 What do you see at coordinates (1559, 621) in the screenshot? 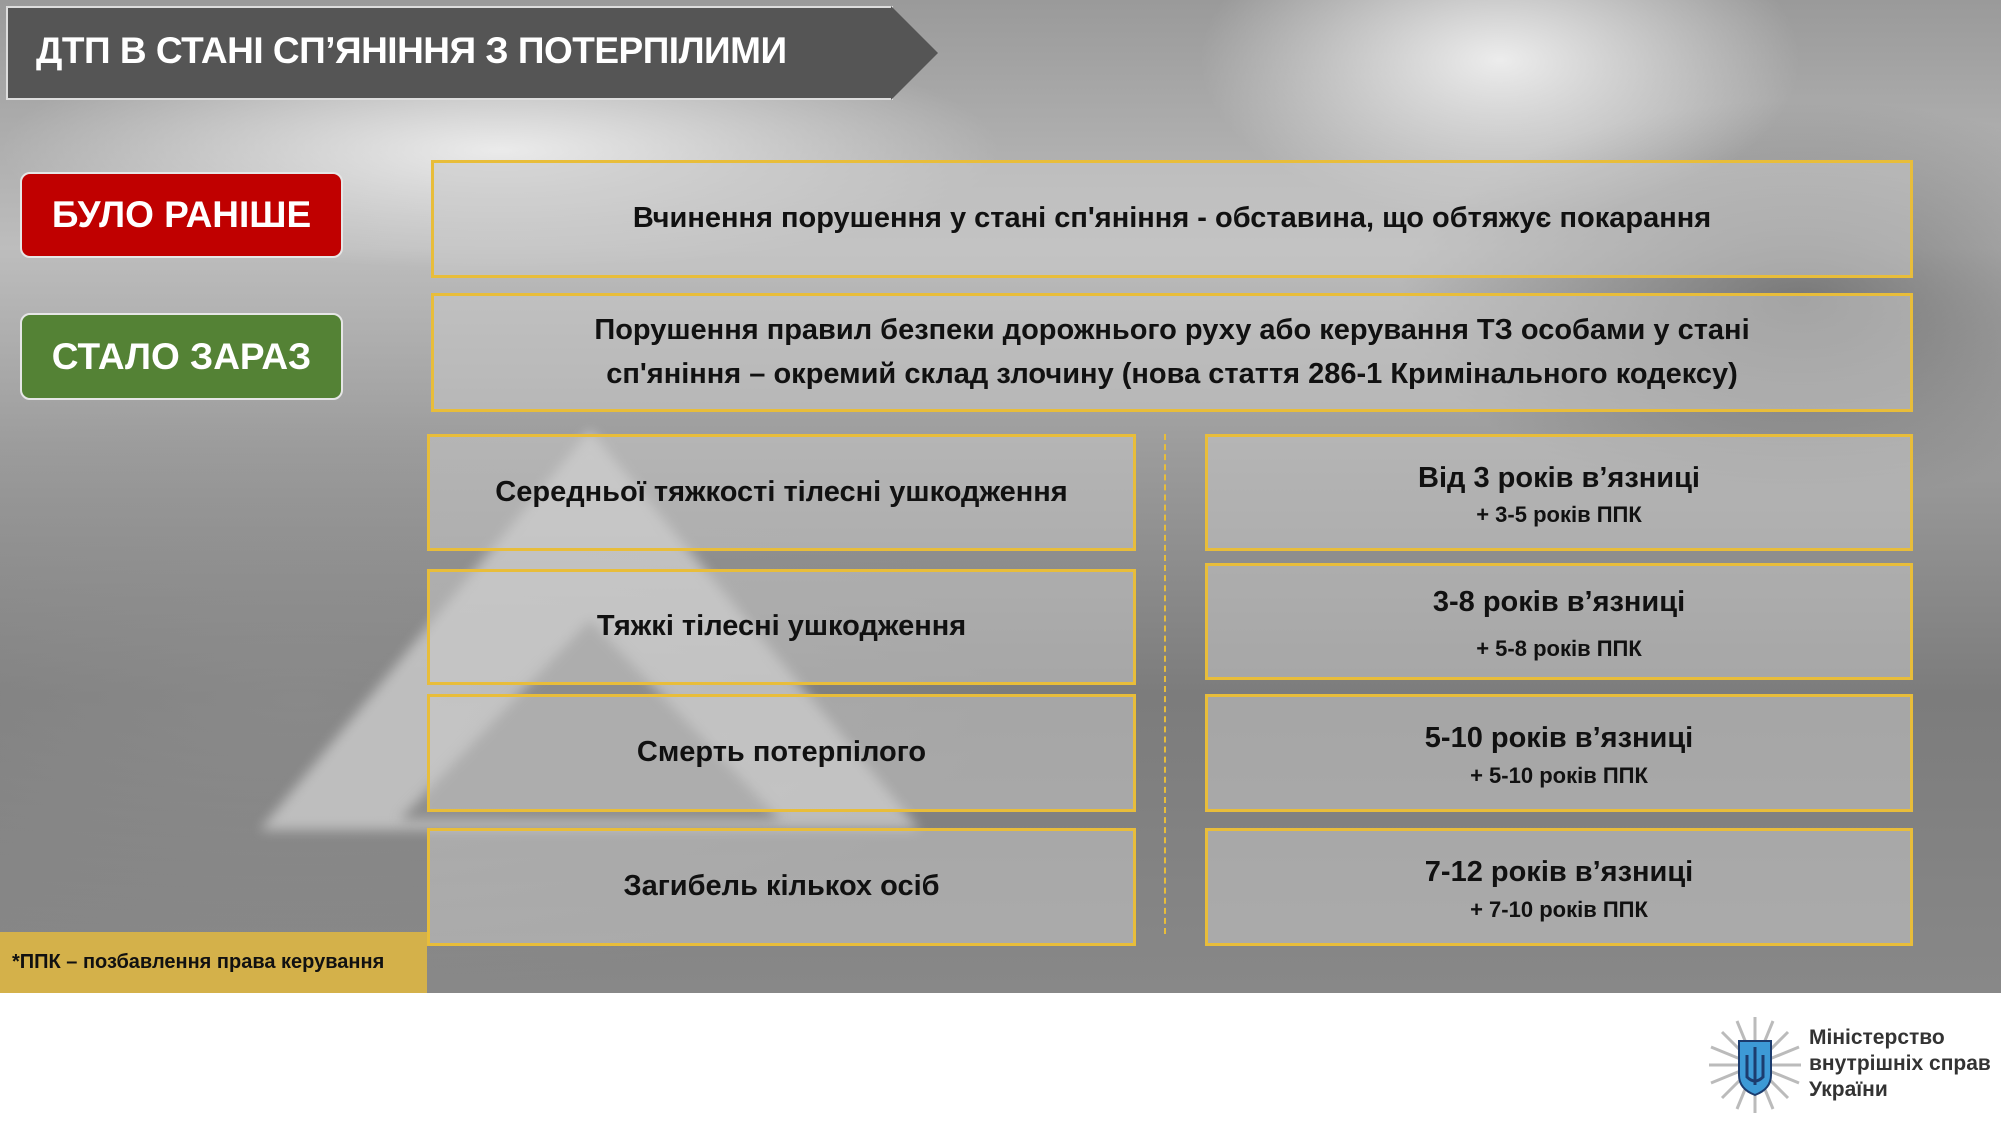
I see `penalty-box: 3-8 років в’язниці + 5-8 років ППК` at bounding box center [1559, 621].